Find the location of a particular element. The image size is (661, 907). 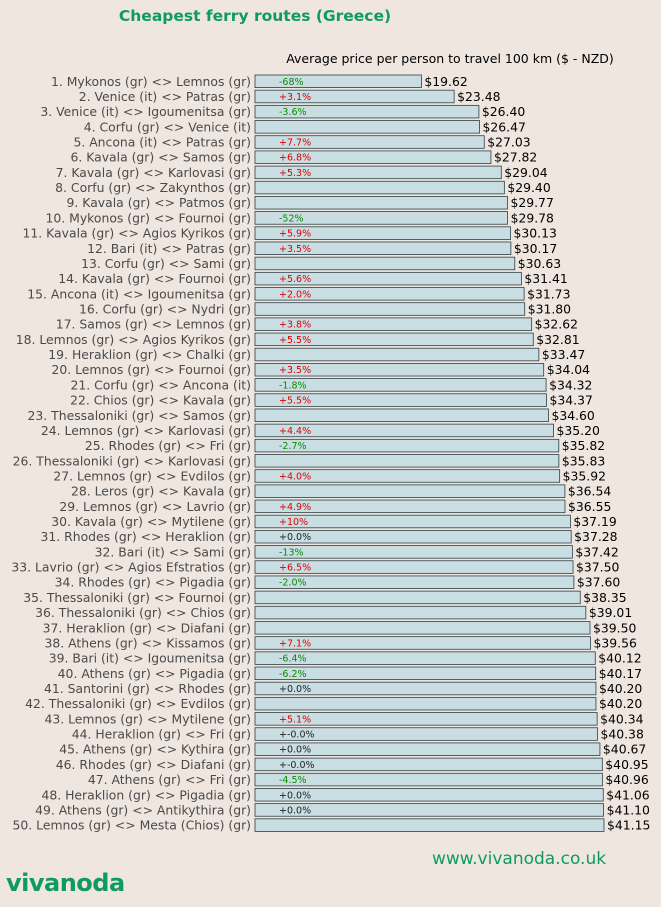

category-label: 33. Lavrio (gr) <> Agios Efstratios (gr) is located at coordinates (131, 567).